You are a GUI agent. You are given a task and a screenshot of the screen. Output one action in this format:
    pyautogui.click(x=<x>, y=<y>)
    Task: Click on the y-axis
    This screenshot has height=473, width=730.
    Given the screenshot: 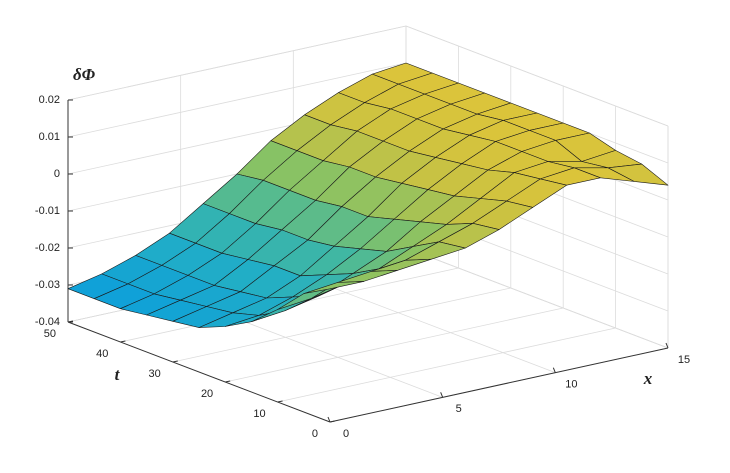 What is the action you would take?
    pyautogui.click(x=199, y=372)
    